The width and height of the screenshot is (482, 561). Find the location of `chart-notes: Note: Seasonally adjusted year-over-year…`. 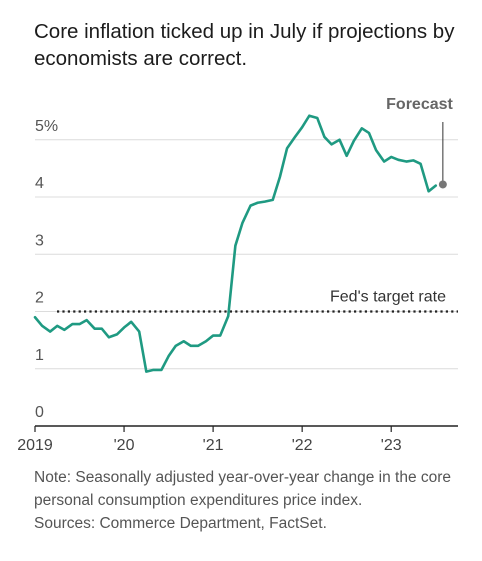

chart-notes: Note: Seasonally adjusted year-over-year… is located at coordinates (254, 500).